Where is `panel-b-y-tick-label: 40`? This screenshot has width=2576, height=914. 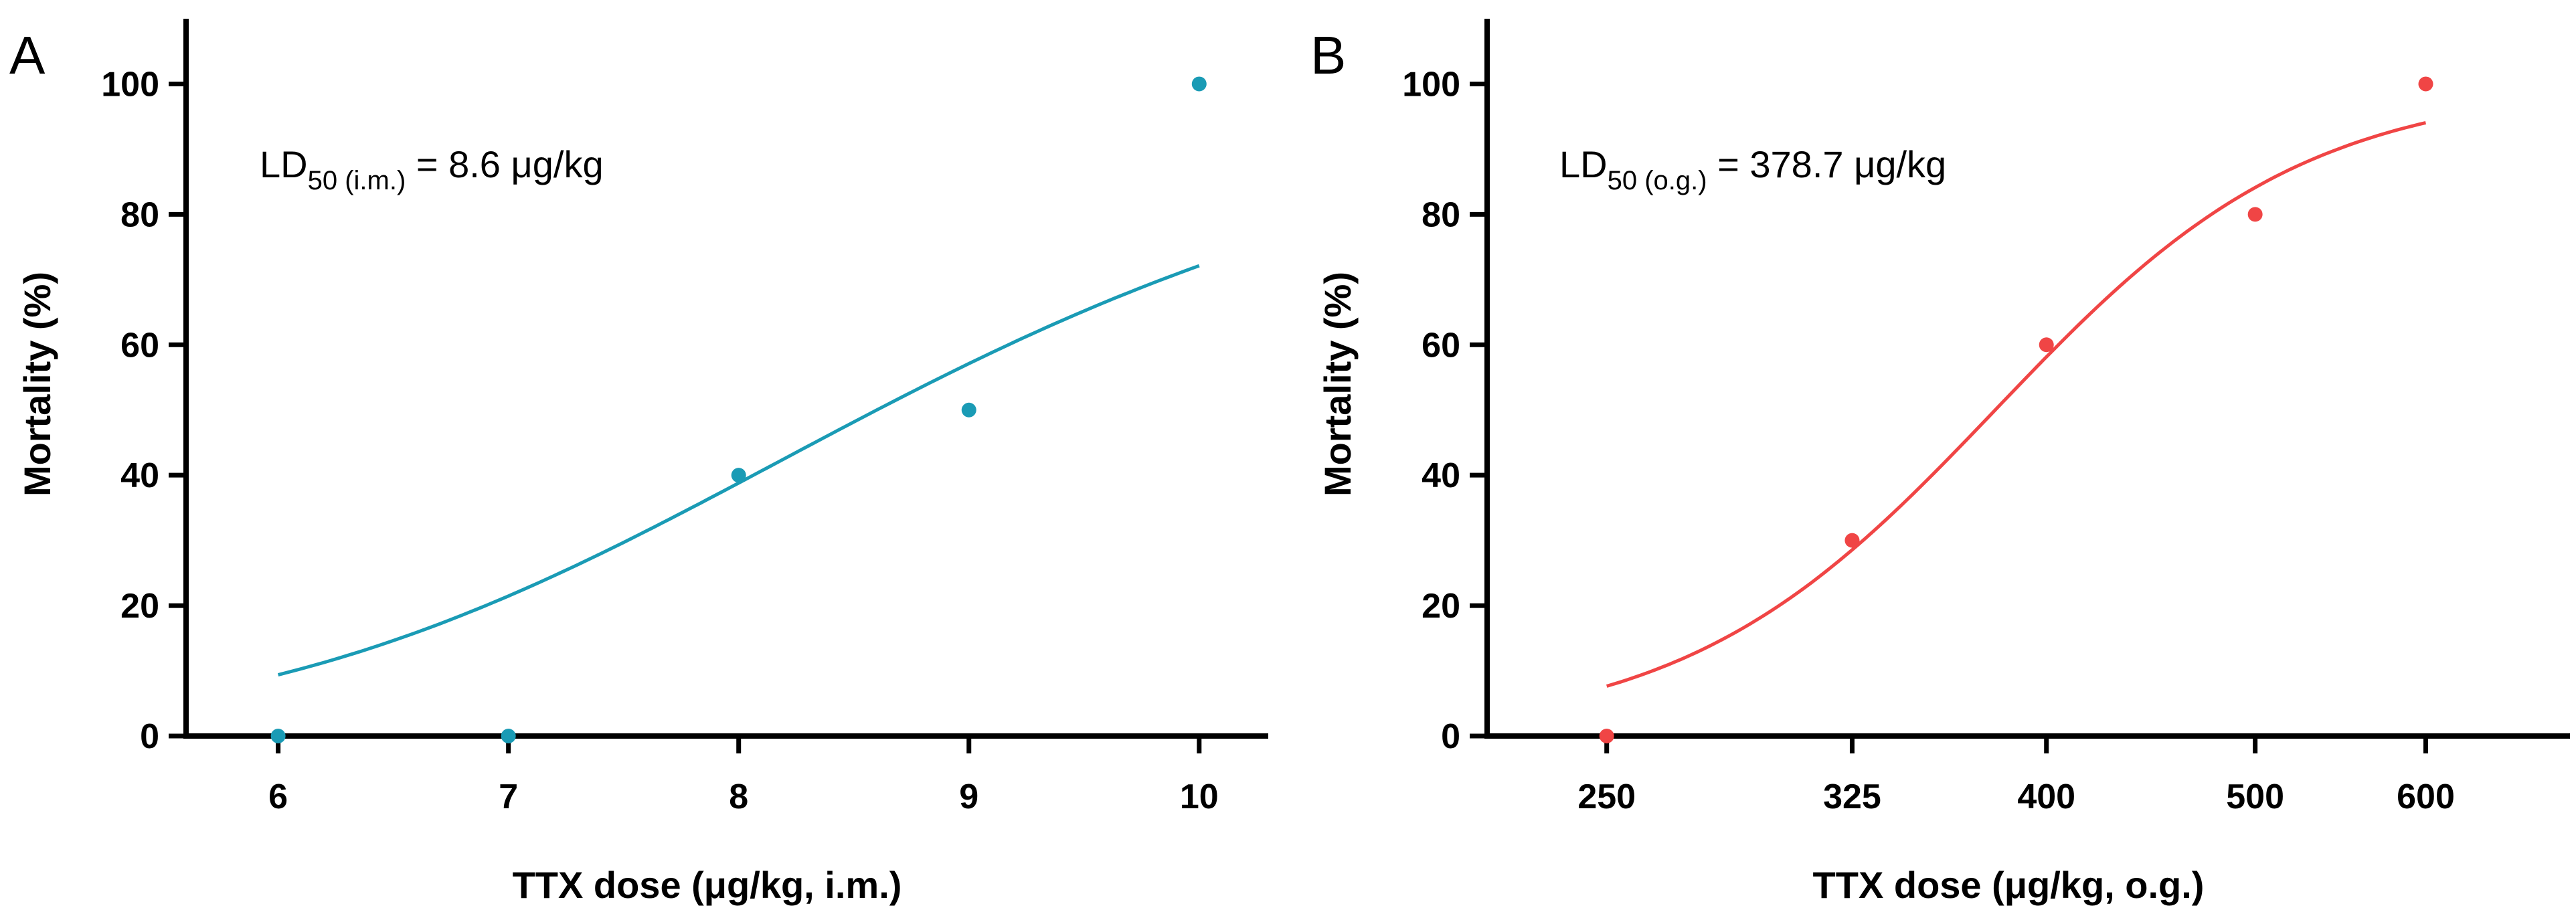 panel-b-y-tick-label: 40 is located at coordinates (1441, 476).